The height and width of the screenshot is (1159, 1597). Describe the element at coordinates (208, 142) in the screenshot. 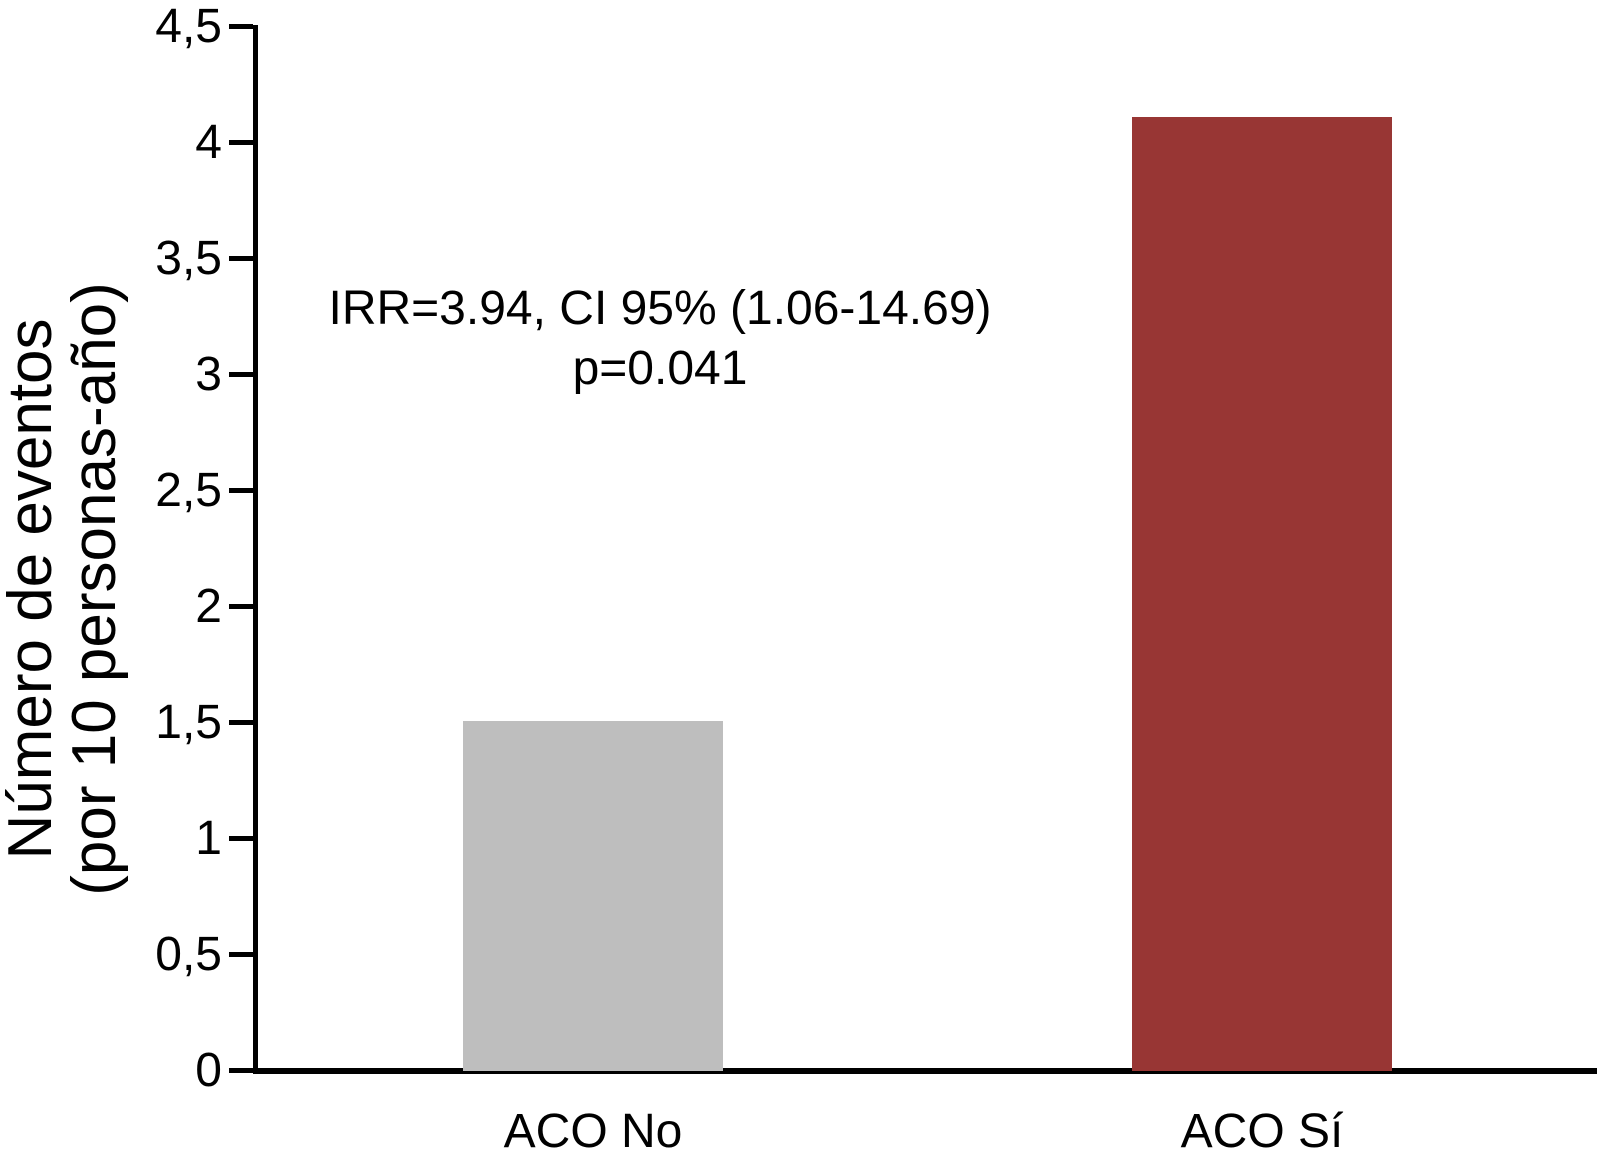

I see `y-axis-tick-label: 4` at that location.